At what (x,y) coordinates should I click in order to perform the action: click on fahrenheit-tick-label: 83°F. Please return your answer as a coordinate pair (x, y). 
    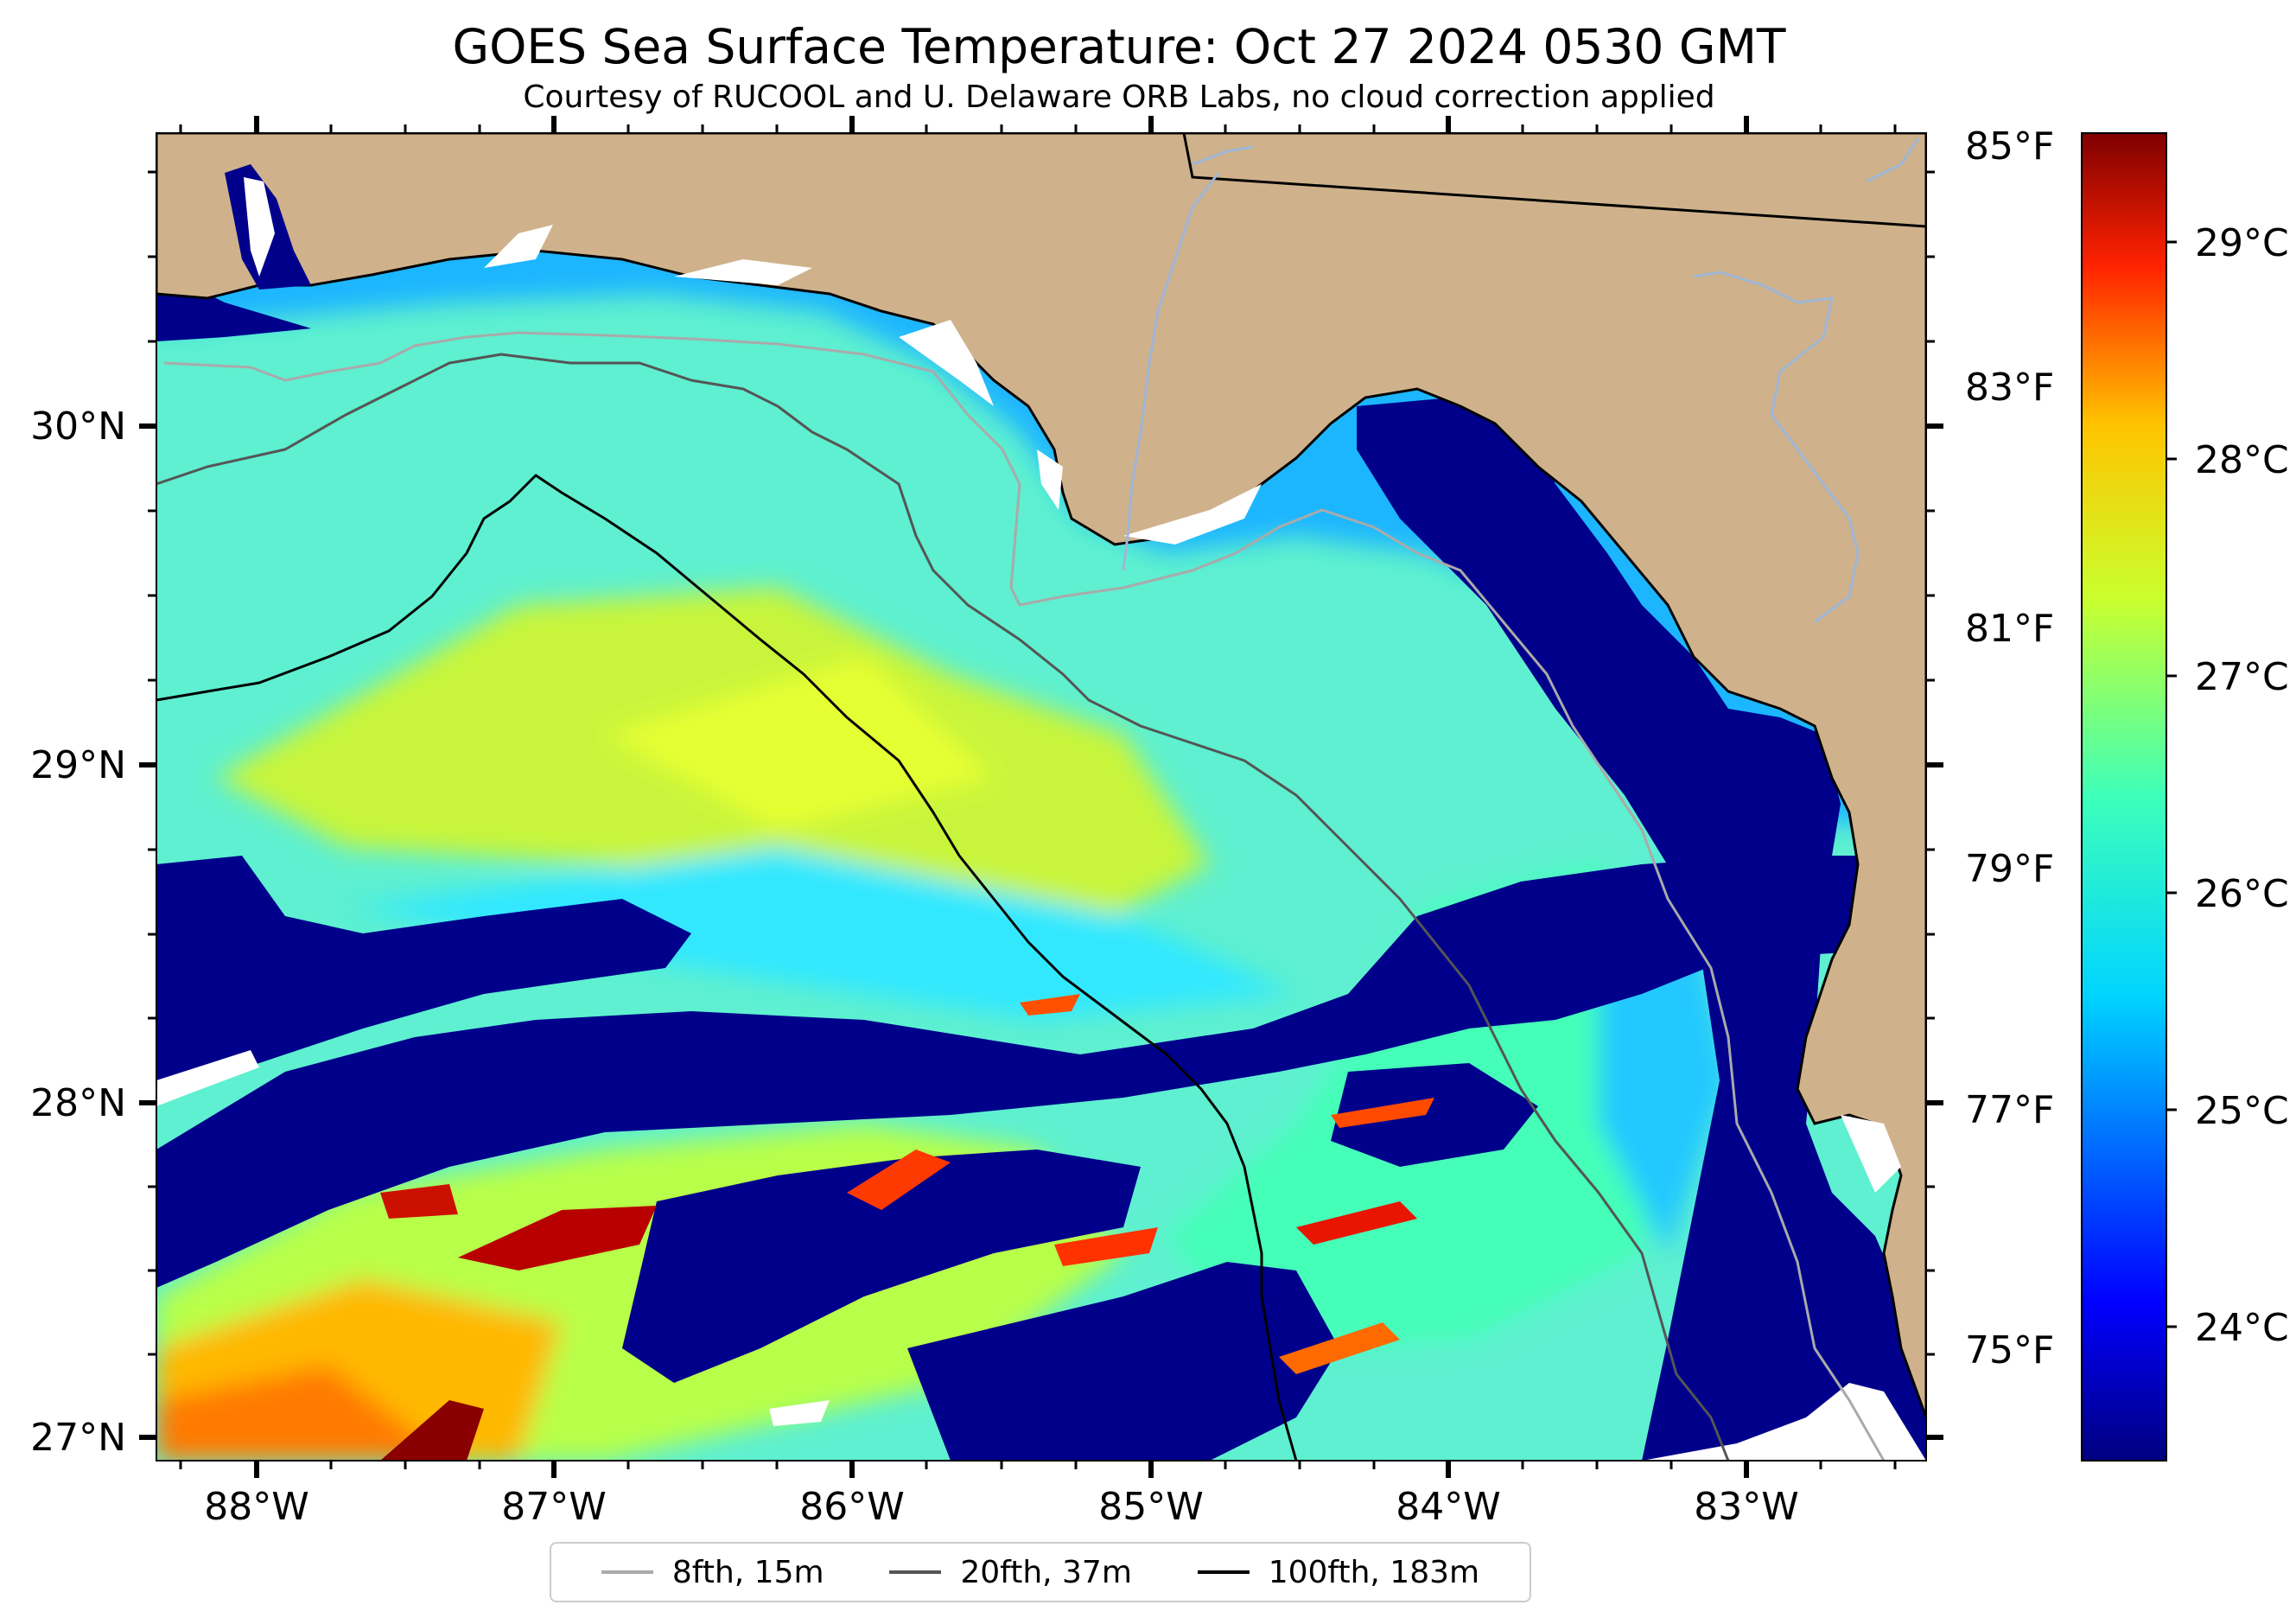
    Looking at the image, I should click on (2009, 388).